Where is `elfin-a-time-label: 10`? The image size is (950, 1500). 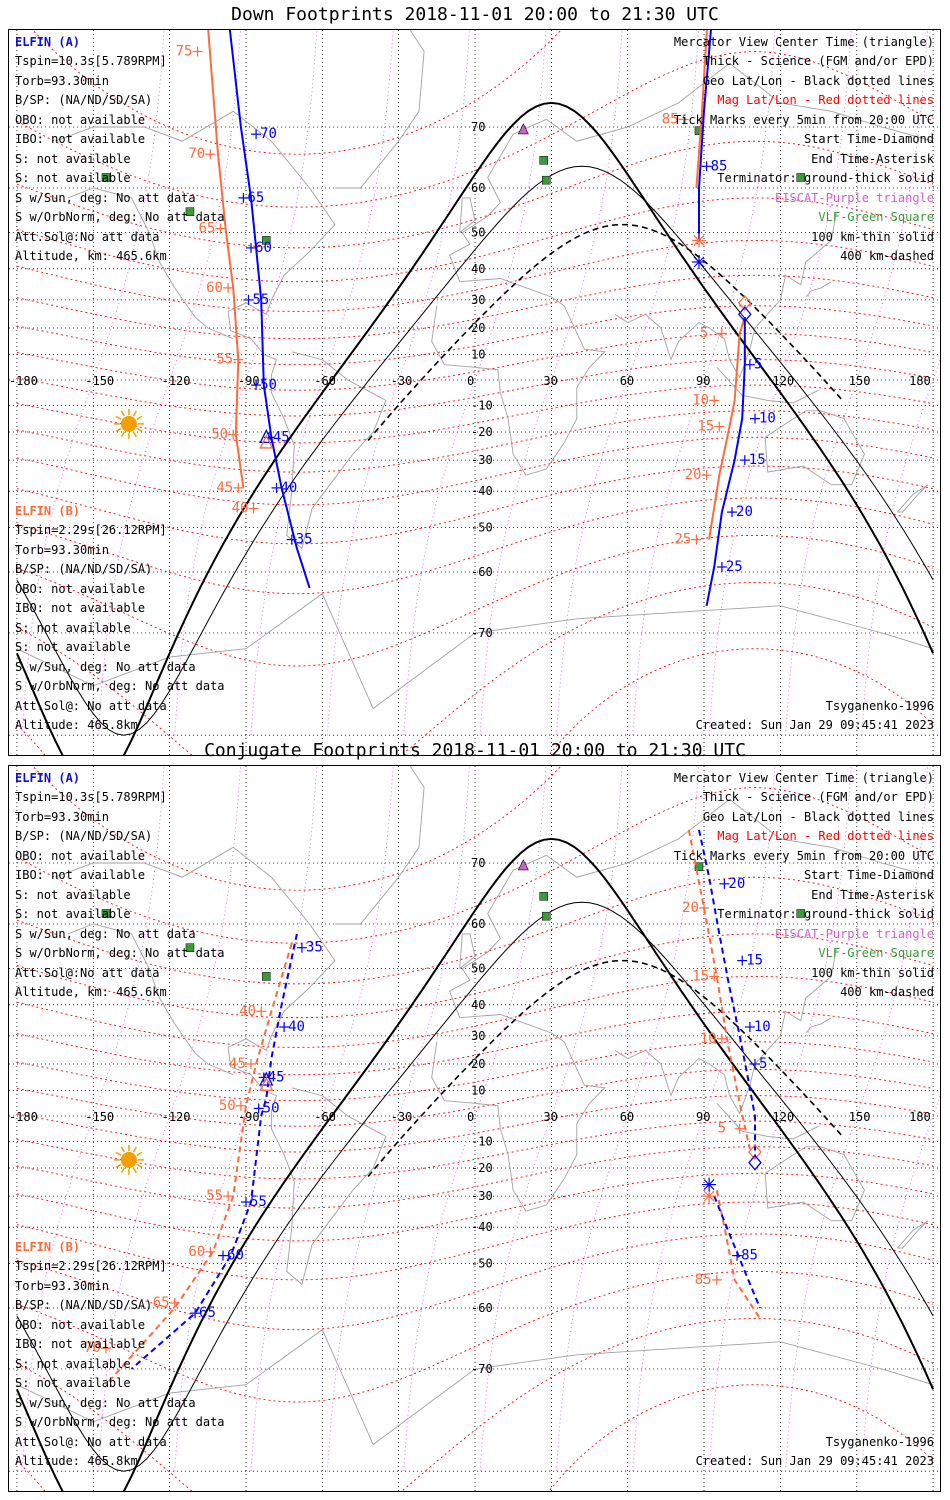
elfin-a-time-label: 10 is located at coordinates (767, 419).